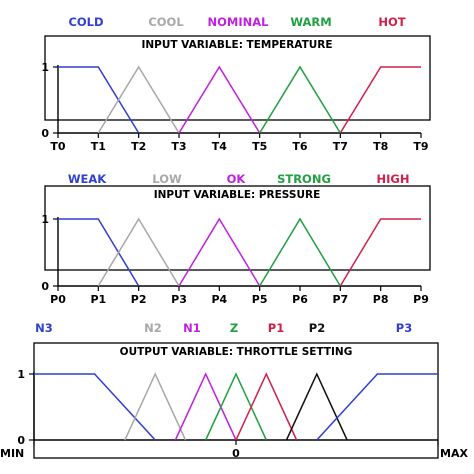 The height and width of the screenshot is (474, 474). Describe the element at coordinates (98, 146) in the screenshot. I see `x-tick-label: T1` at that location.